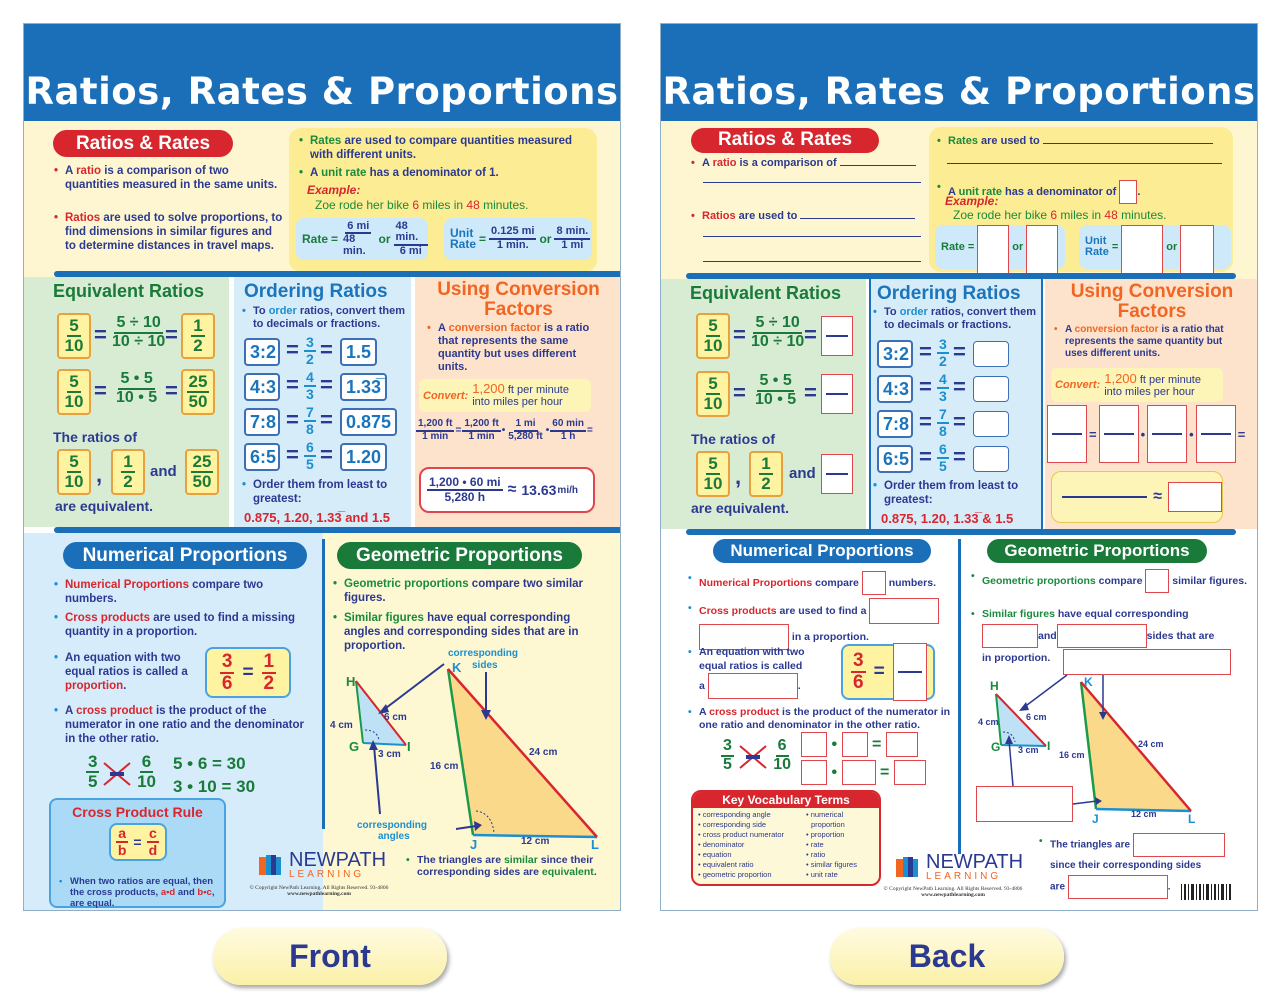  Describe the element at coordinates (835, 582) in the screenshot. I see `text-run: compare` at that location.